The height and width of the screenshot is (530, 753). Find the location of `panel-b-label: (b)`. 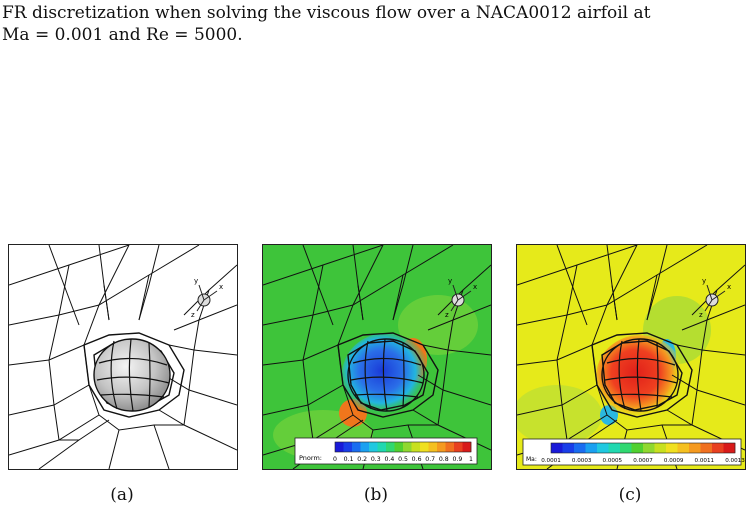

panel-b-label: (b) is located at coordinates (376, 495).